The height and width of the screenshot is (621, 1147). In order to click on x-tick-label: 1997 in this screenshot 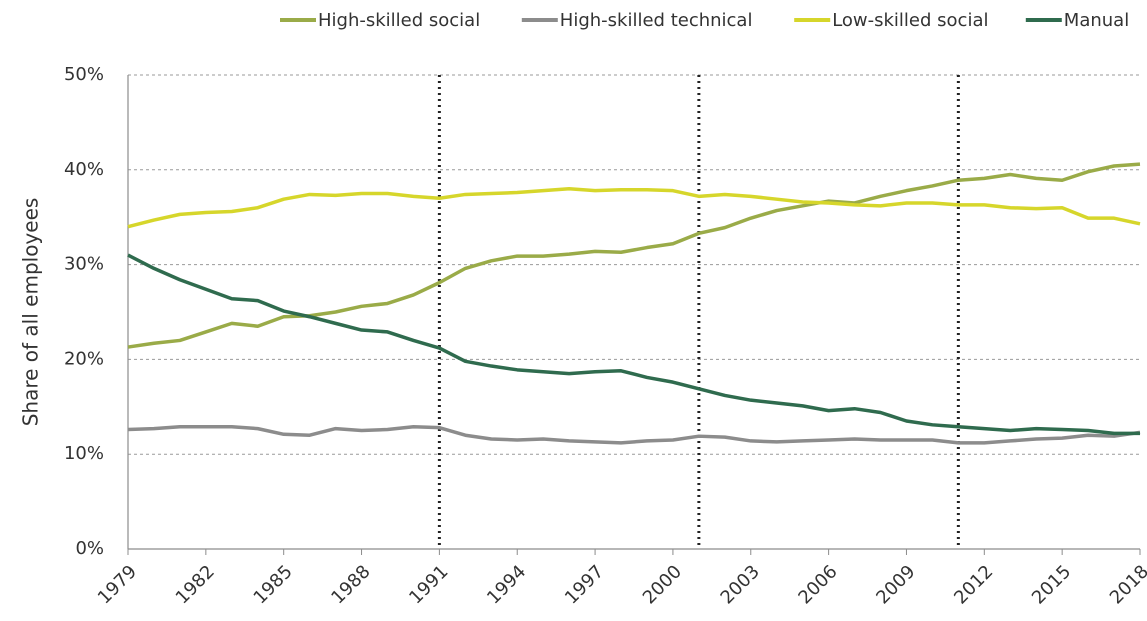, I will do `click(584, 584)`.